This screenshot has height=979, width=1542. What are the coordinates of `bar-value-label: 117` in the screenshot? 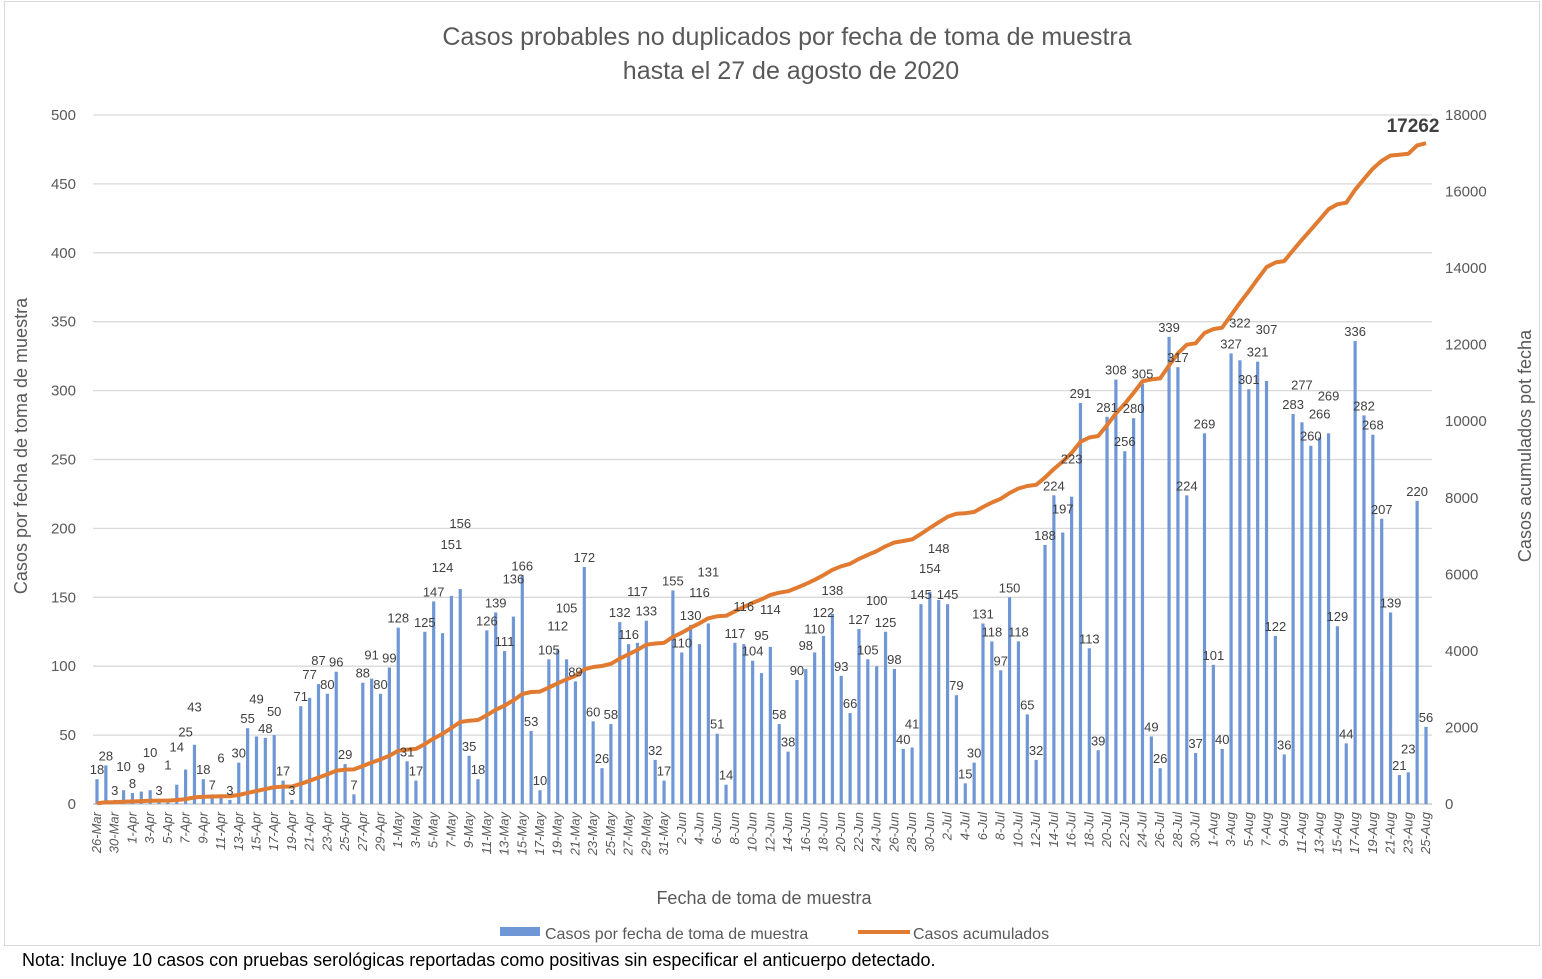 It's located at (735, 633).